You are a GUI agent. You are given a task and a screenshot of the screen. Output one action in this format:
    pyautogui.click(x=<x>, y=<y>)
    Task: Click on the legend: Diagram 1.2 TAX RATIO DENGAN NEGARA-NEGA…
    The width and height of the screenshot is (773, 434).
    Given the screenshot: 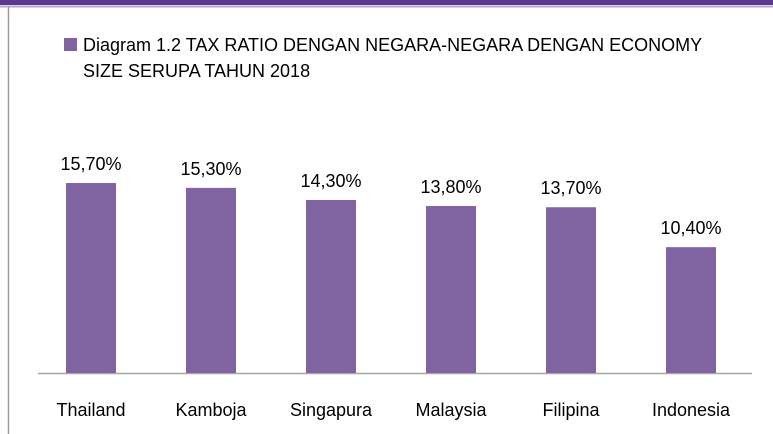 What is the action you would take?
    pyautogui.click(x=404, y=58)
    